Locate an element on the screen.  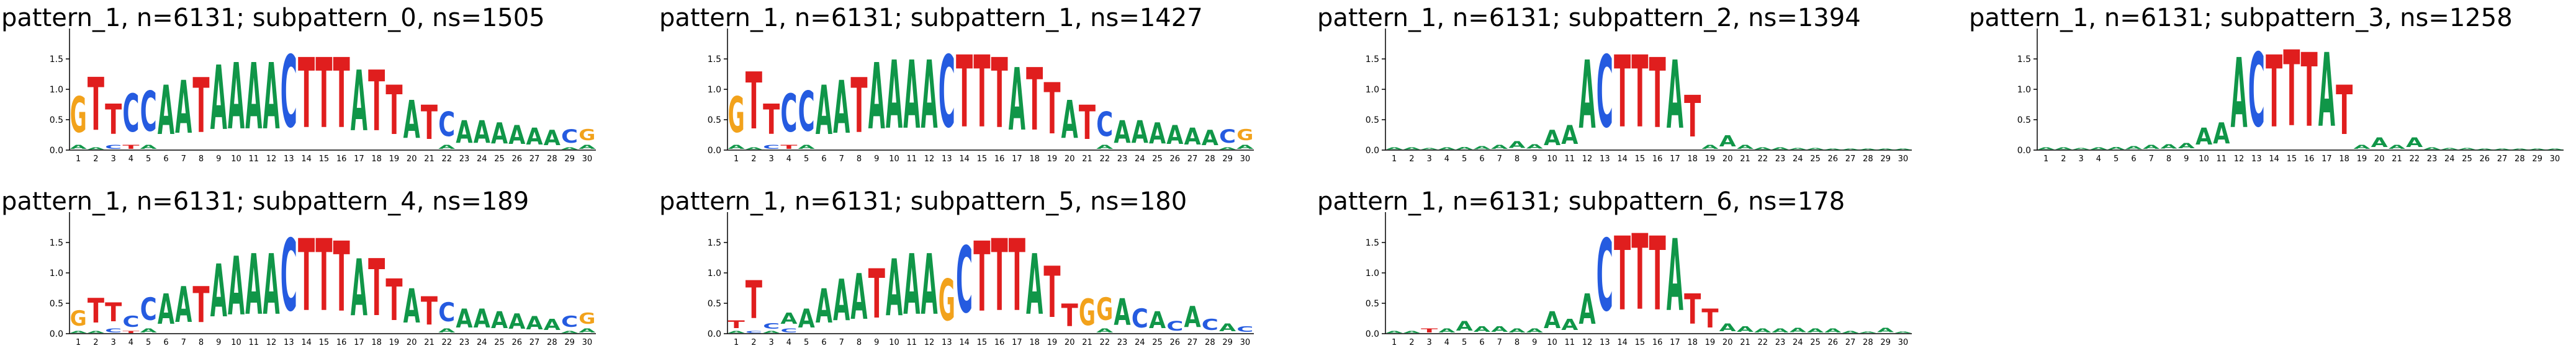
x-tick-label: 10 is located at coordinates (894, 159).